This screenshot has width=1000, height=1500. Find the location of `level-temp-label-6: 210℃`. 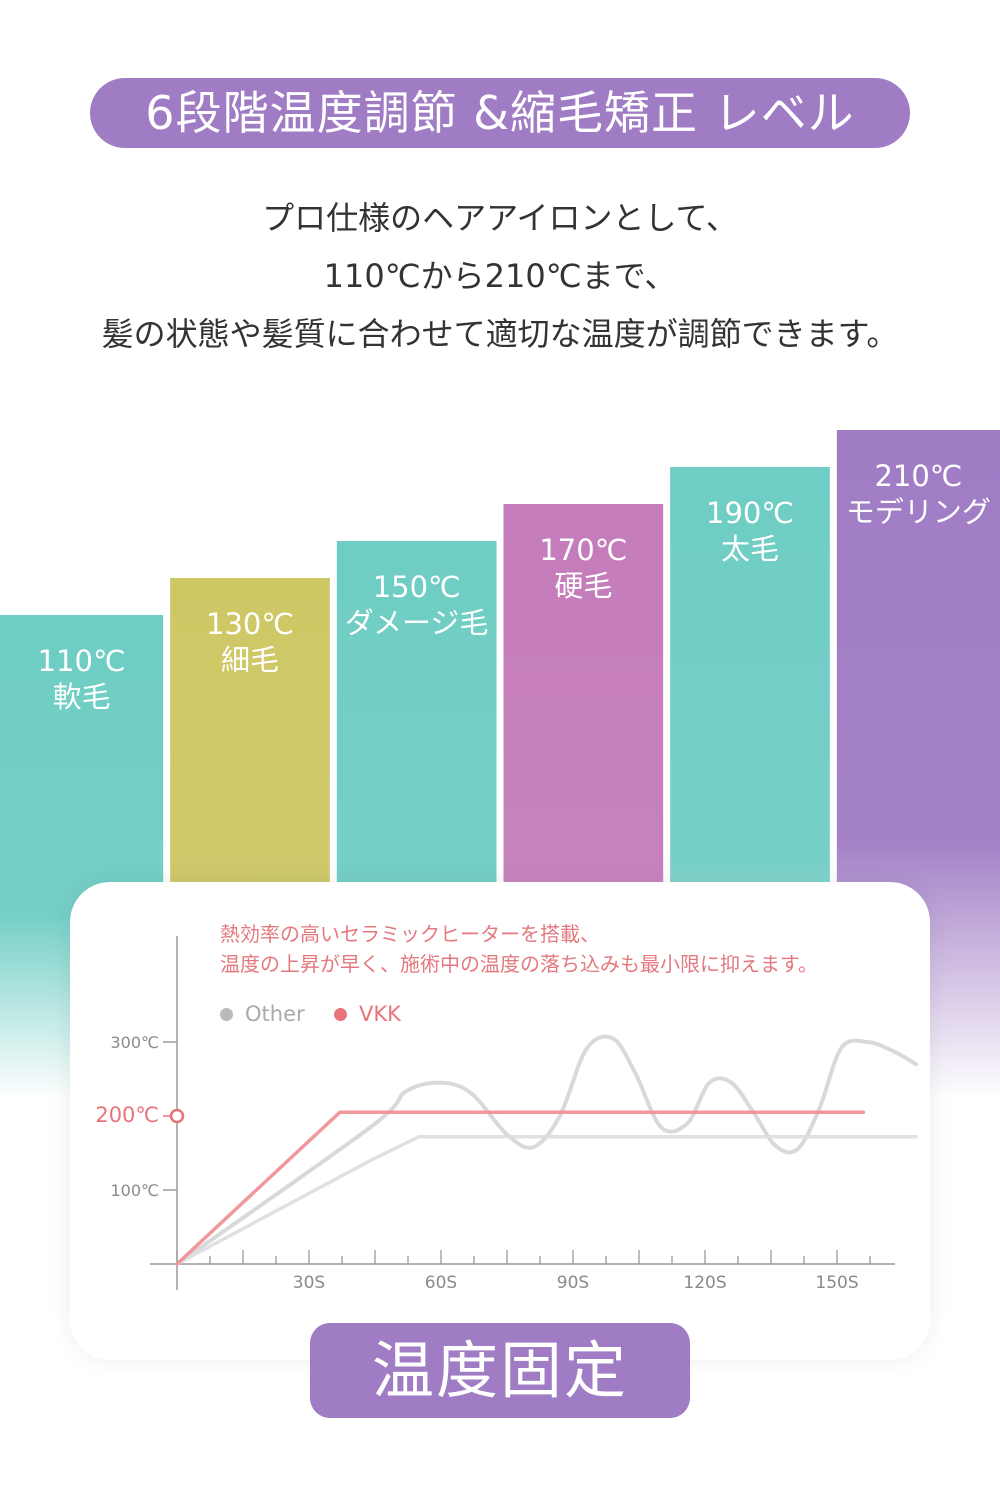

level-temp-label-6: 210℃ is located at coordinates (918, 476).